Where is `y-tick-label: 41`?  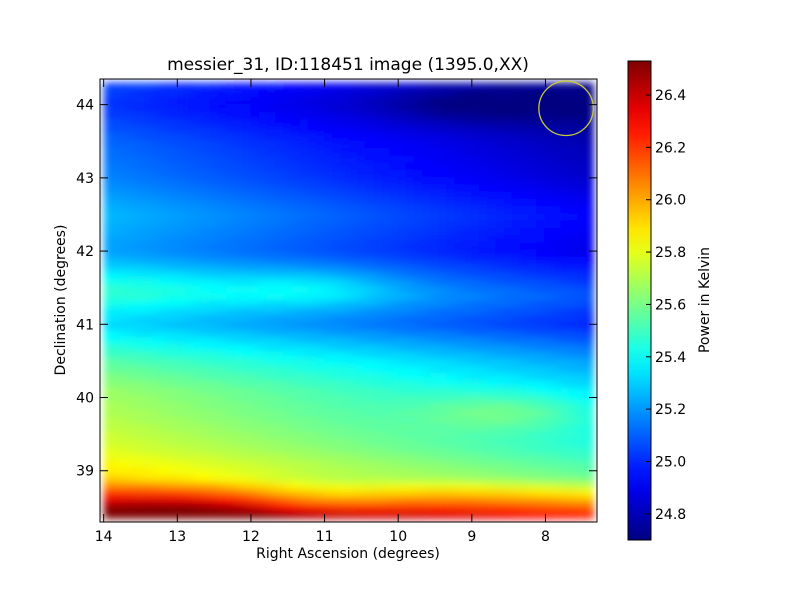 y-tick-label: 41 is located at coordinates (85, 325).